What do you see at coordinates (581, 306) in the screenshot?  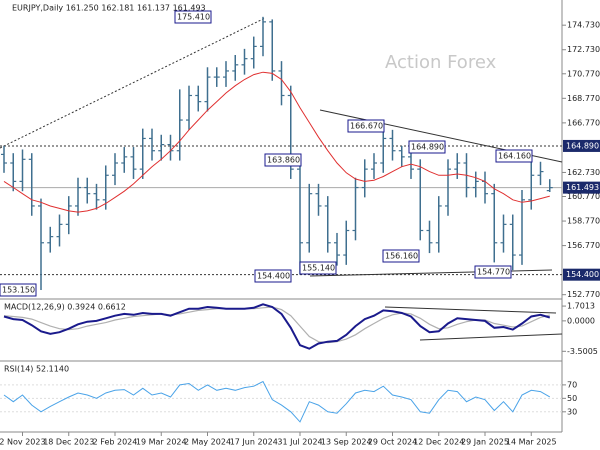 I see `macd-tick-label: 1.7013` at bounding box center [581, 306].